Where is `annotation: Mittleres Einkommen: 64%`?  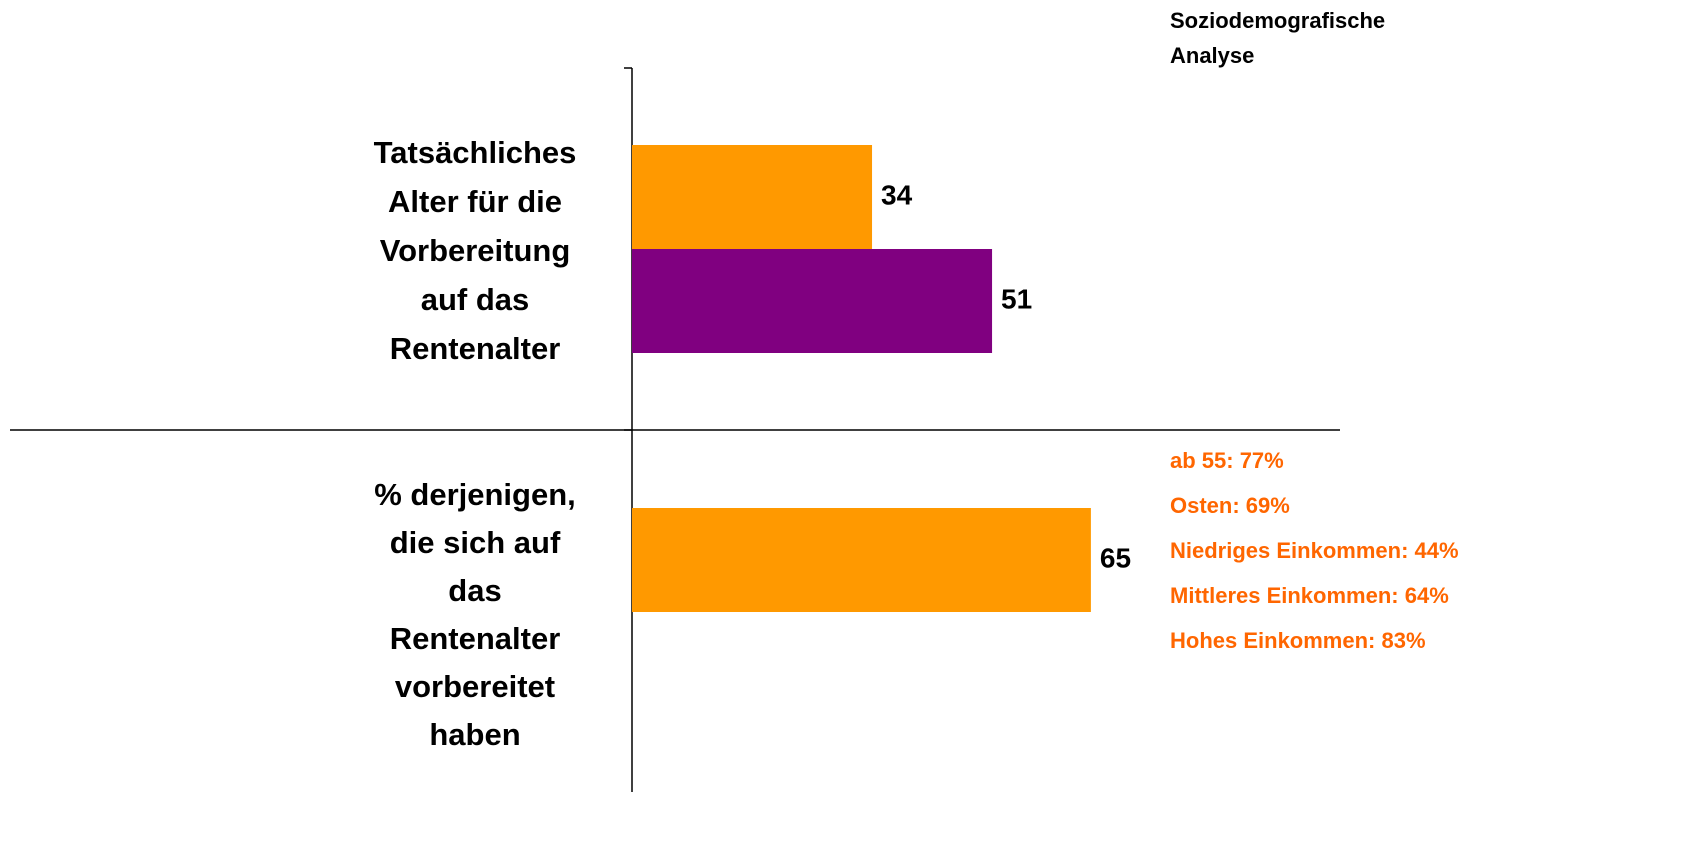 annotation: Mittleres Einkommen: 64% is located at coordinates (1309, 595).